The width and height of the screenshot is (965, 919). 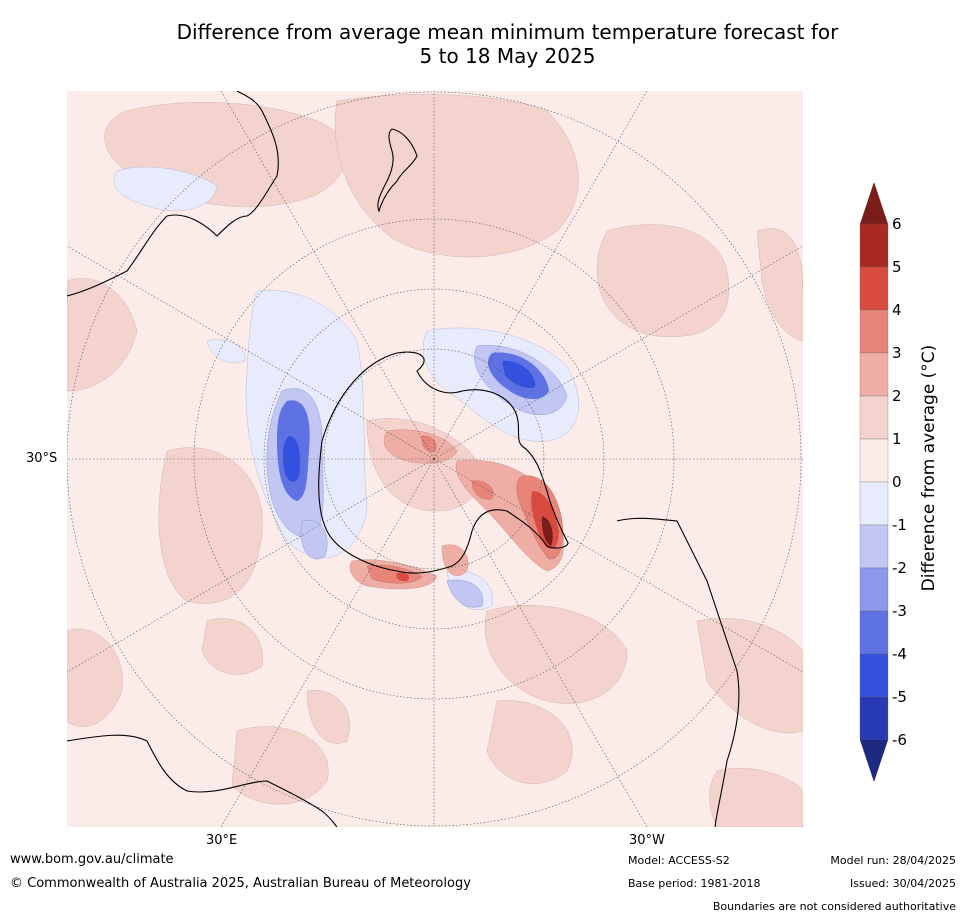 I want to click on longitude-label-30w: 30°W, so click(x=647, y=840).